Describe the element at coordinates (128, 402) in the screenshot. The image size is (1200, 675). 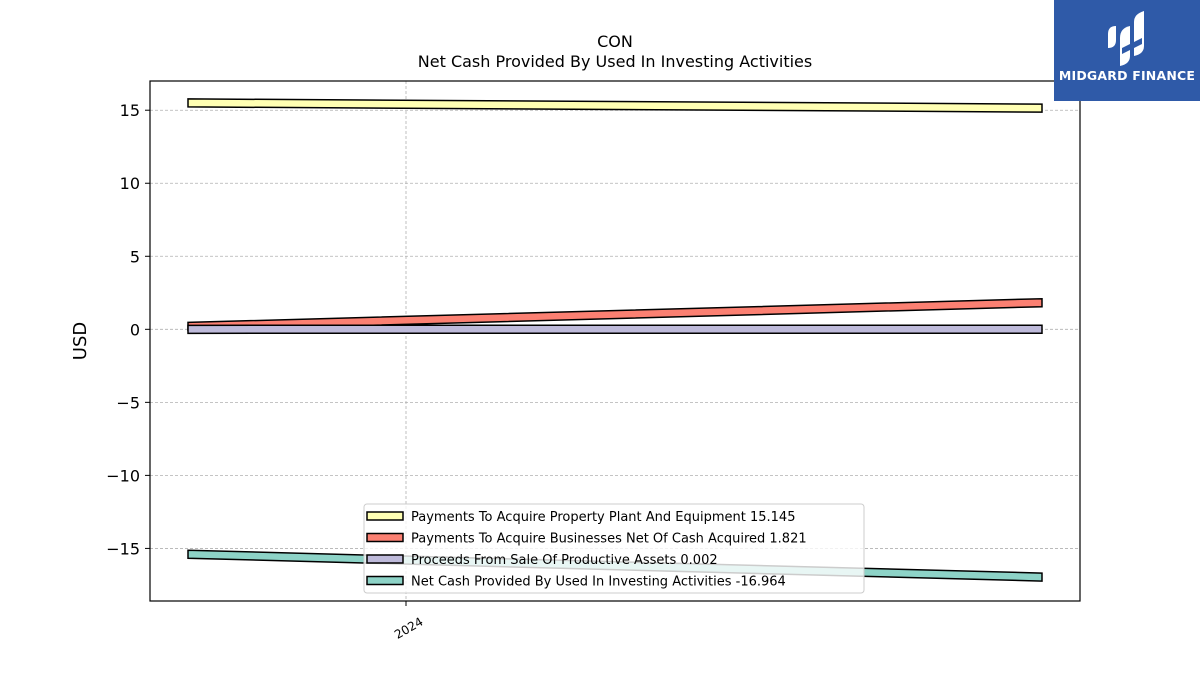
I see `y-tick-label: −5` at that location.